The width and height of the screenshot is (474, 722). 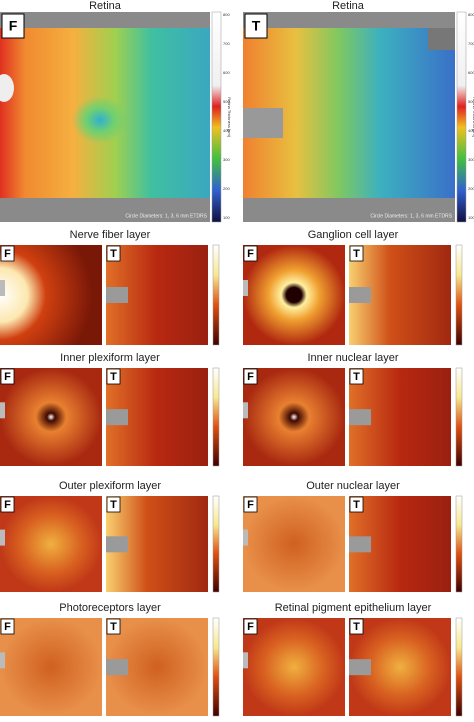 I want to click on panel-title: Inner plexiform layer, so click(x=110, y=358).